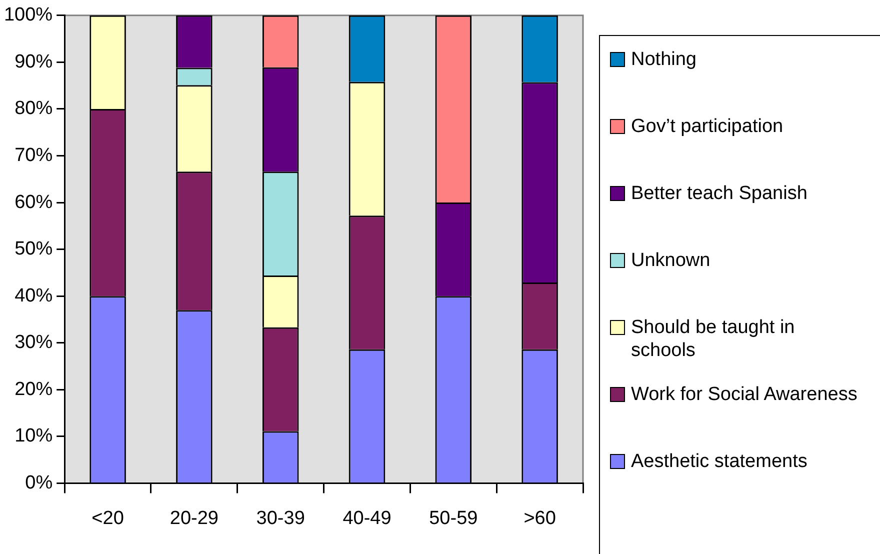  What do you see at coordinates (33, 249) in the screenshot?
I see `y-tick-label: 50%` at bounding box center [33, 249].